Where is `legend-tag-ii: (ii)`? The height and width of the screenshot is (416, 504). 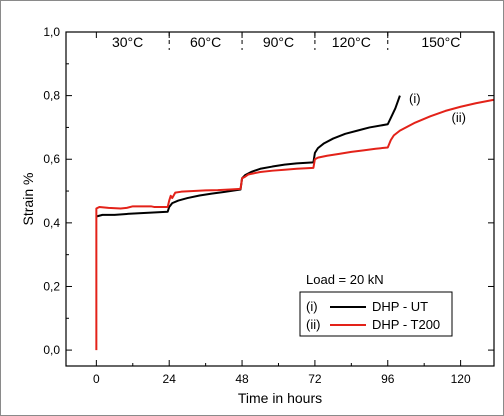 legend-tag-ii: (ii) is located at coordinates (313, 324).